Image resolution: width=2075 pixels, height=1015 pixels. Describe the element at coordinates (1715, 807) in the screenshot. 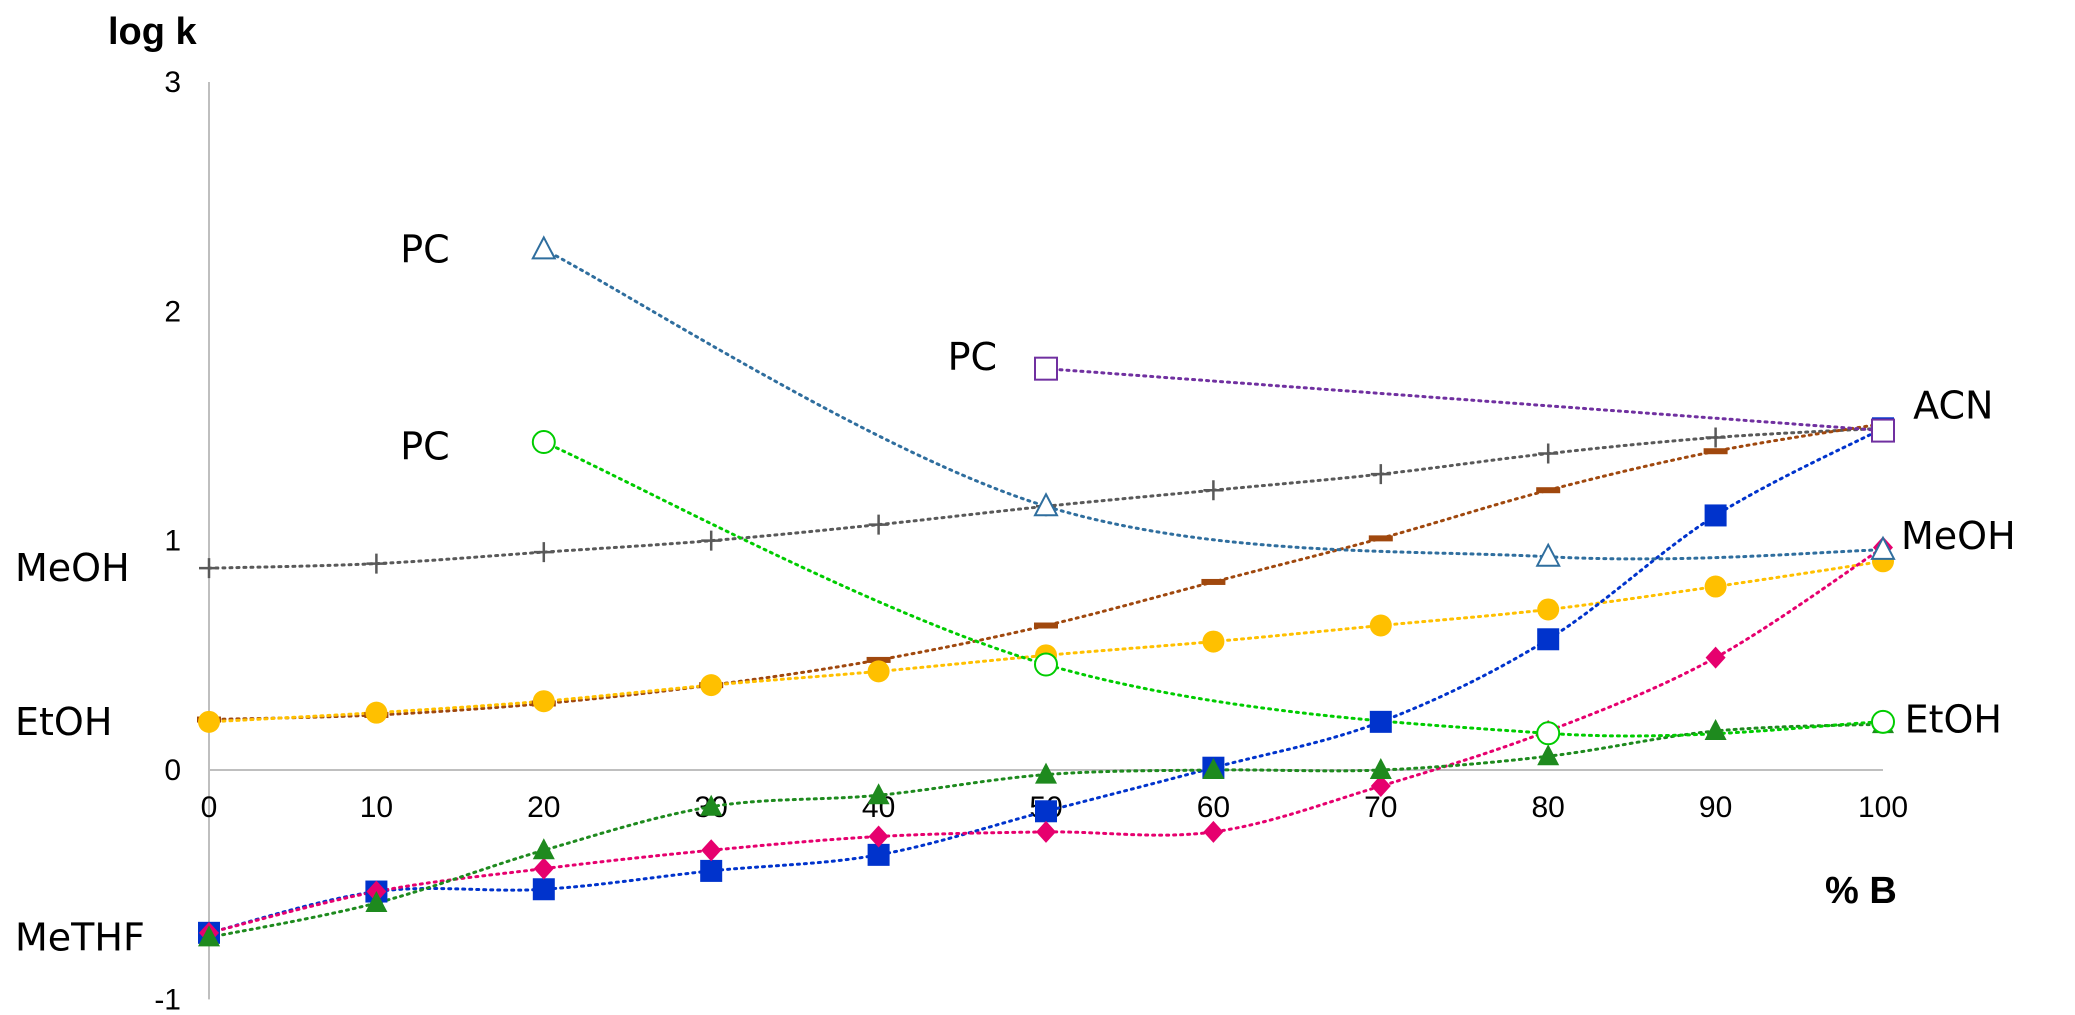

I see `x-tick-label: 90` at that location.